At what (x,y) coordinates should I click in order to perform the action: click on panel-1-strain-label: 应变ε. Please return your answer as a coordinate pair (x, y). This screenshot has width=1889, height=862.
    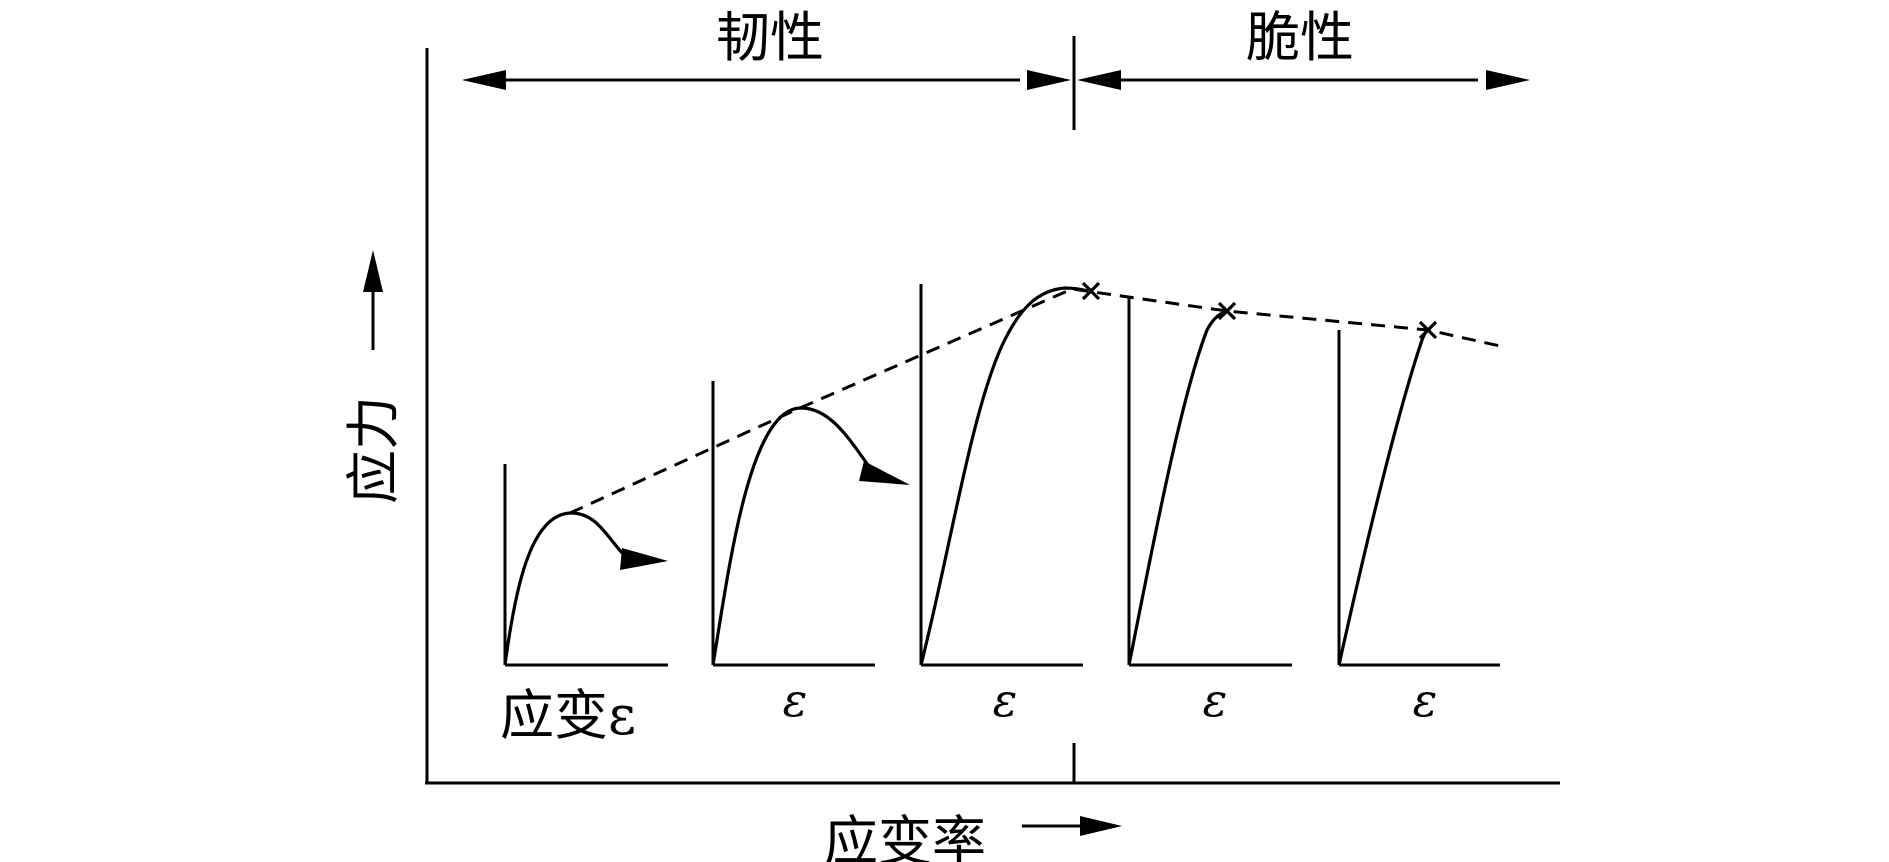
    Looking at the image, I should click on (568, 715).